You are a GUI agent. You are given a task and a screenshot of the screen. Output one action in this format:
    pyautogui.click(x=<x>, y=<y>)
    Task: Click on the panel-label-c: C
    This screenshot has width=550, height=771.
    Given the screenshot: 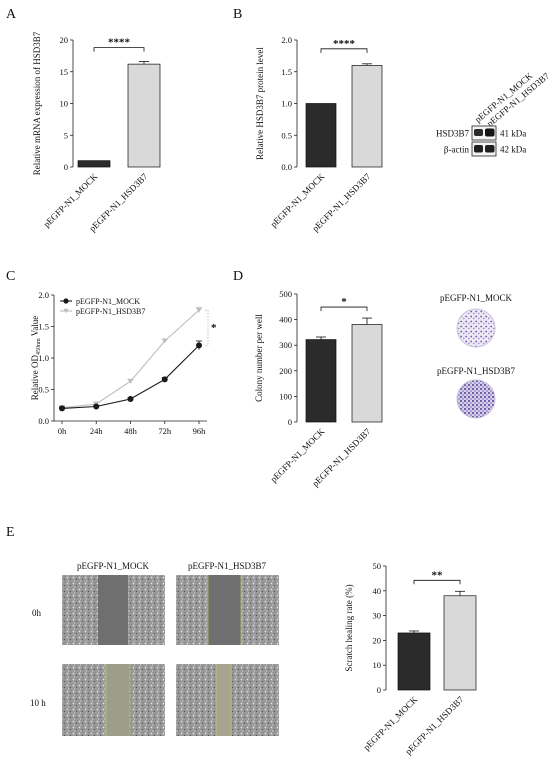 What is the action you would take?
    pyautogui.click(x=10, y=276)
    